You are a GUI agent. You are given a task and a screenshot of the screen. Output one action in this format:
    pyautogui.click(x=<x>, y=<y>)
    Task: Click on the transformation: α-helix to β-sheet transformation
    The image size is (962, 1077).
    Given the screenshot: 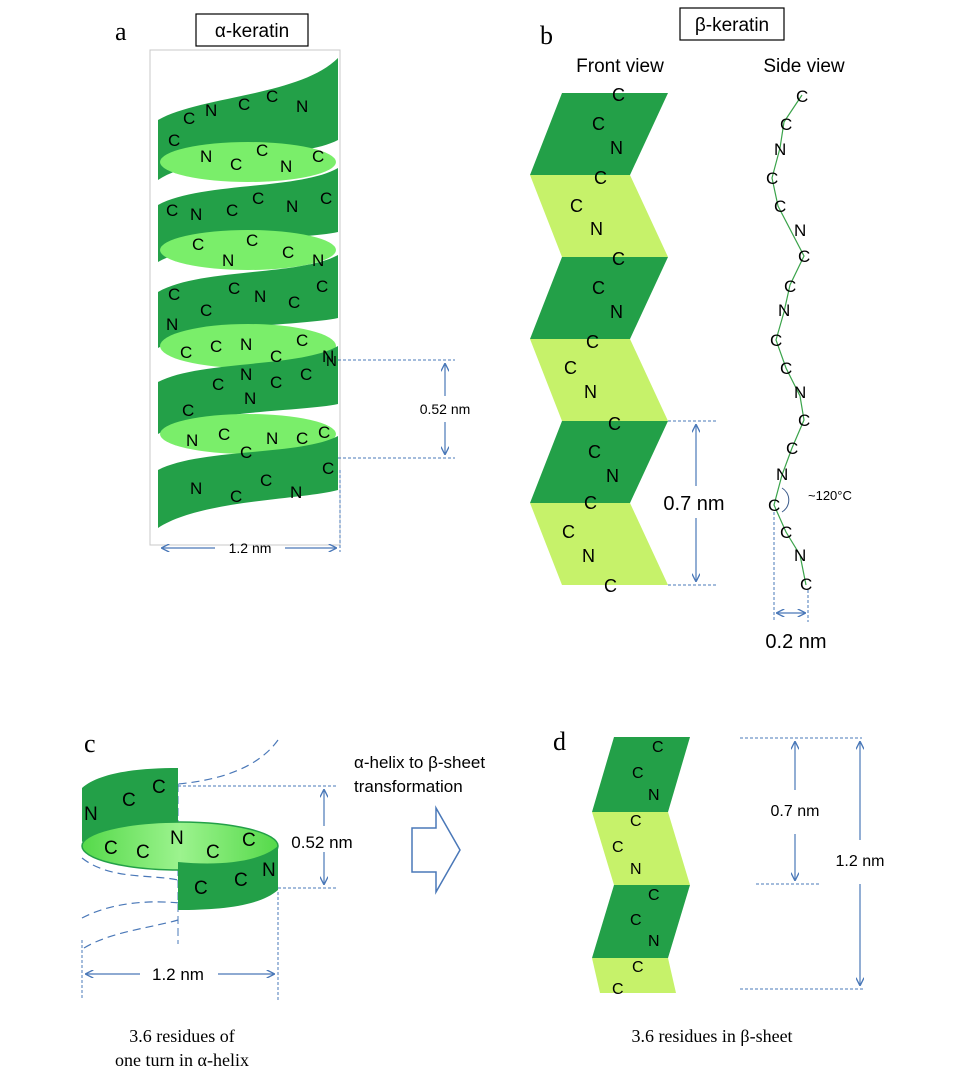 What is the action you would take?
    pyautogui.click(x=419, y=824)
    